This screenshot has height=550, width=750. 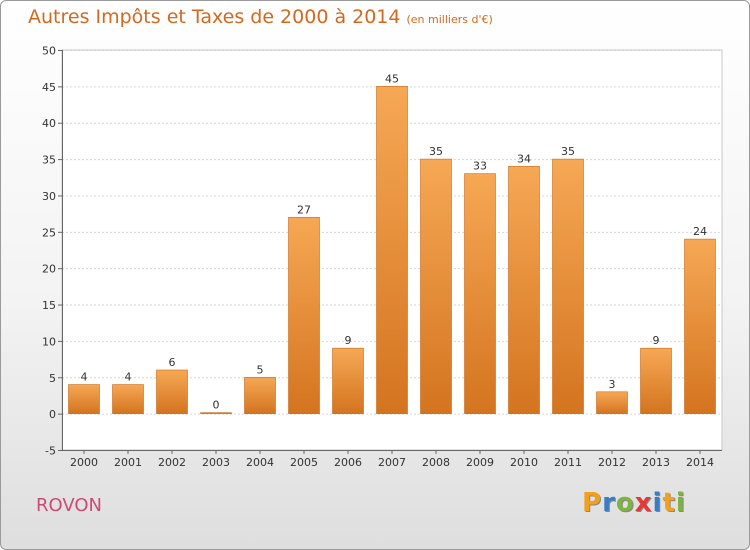 What do you see at coordinates (49, 305) in the screenshot?
I see `y-tick-label: 15` at bounding box center [49, 305].